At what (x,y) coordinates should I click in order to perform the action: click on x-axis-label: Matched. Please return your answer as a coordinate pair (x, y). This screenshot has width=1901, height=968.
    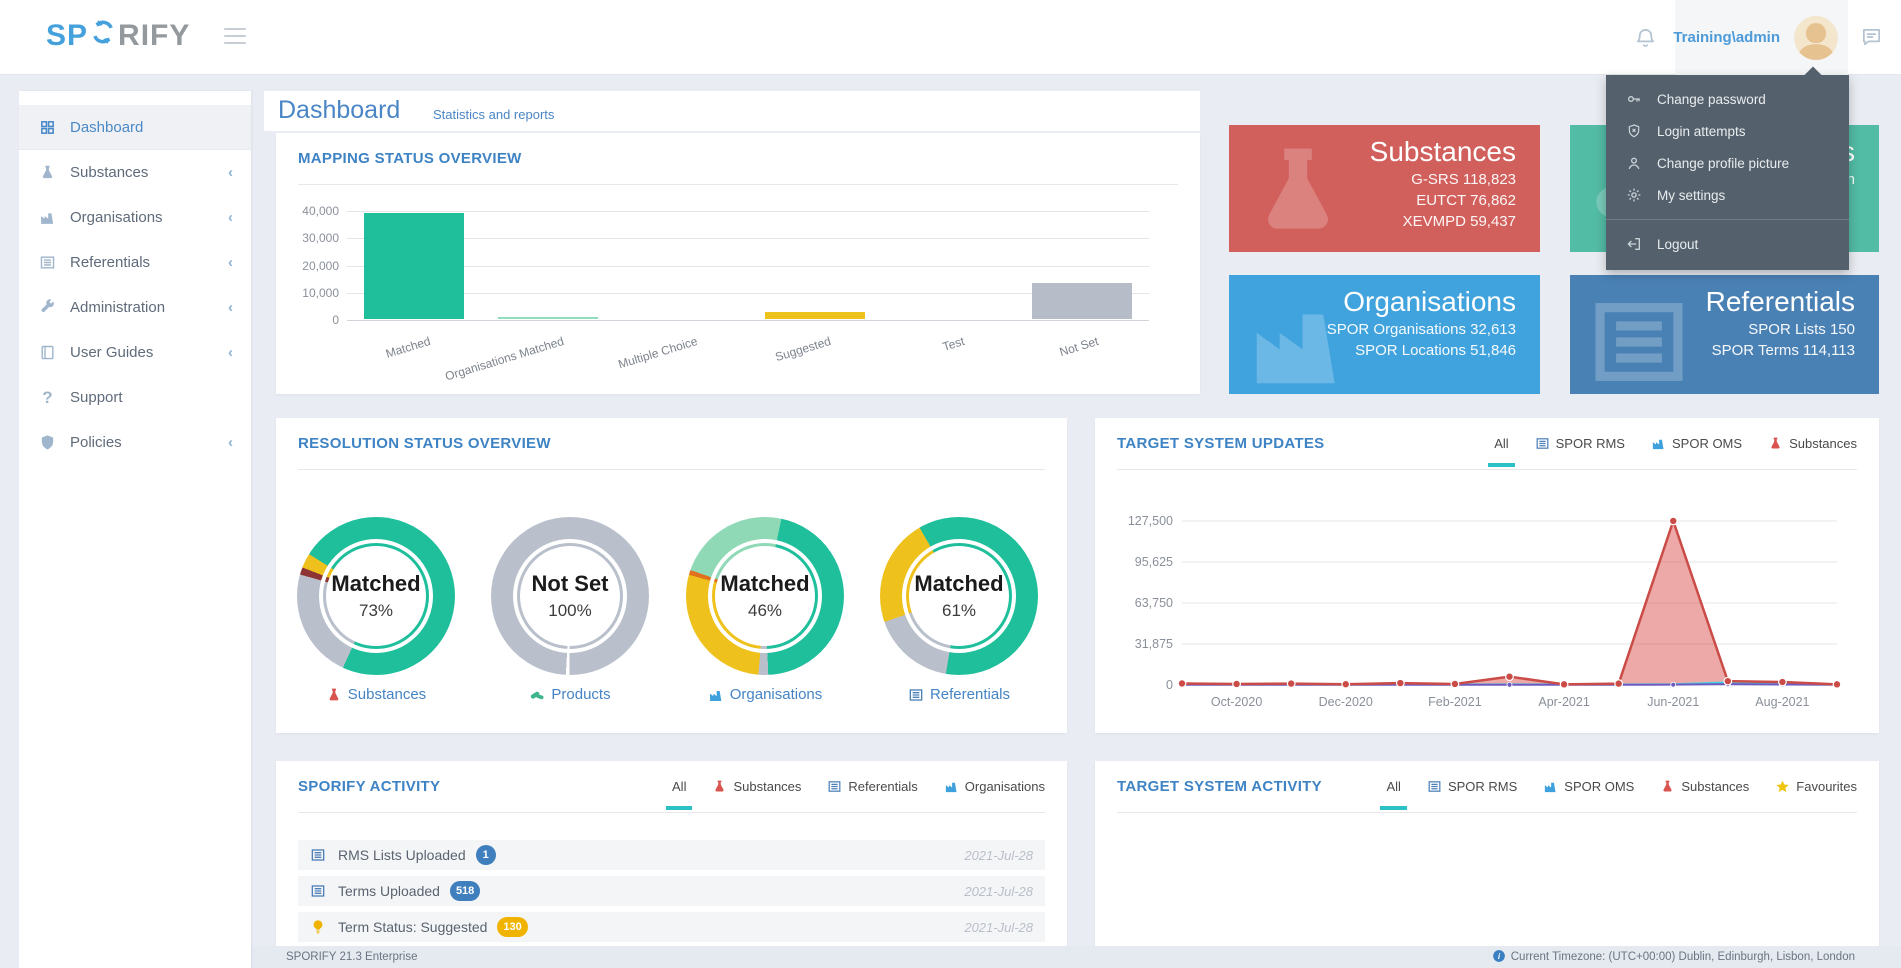
    Looking at the image, I should click on (407, 347).